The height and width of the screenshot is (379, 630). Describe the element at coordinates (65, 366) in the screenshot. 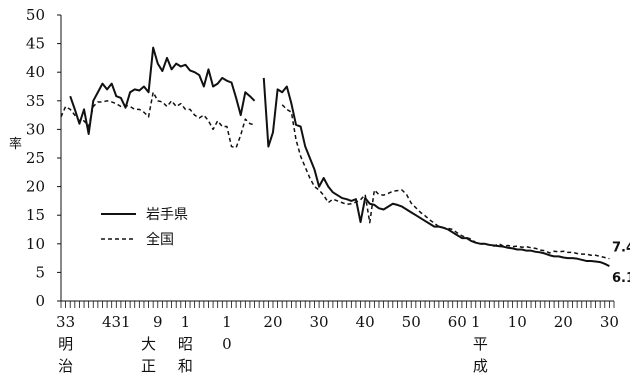

I see `era-label: 治` at that location.